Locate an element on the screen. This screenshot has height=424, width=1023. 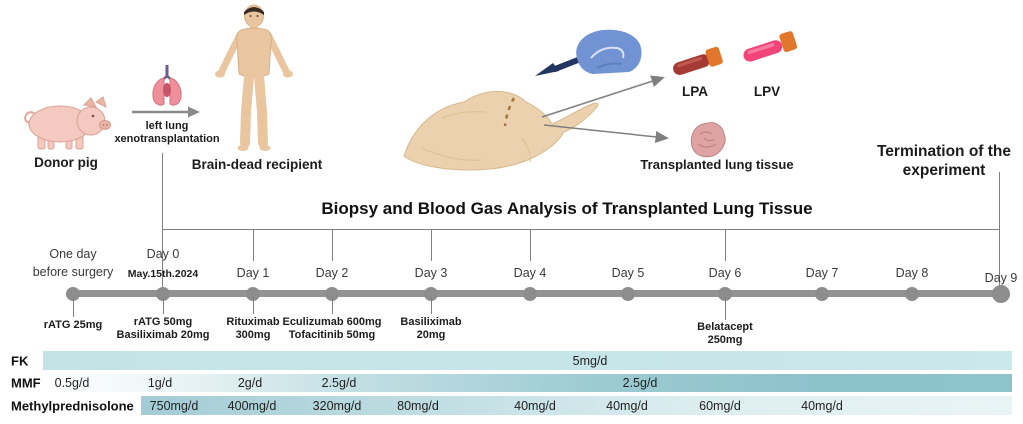
day-label: Day 3 is located at coordinates (431, 273).